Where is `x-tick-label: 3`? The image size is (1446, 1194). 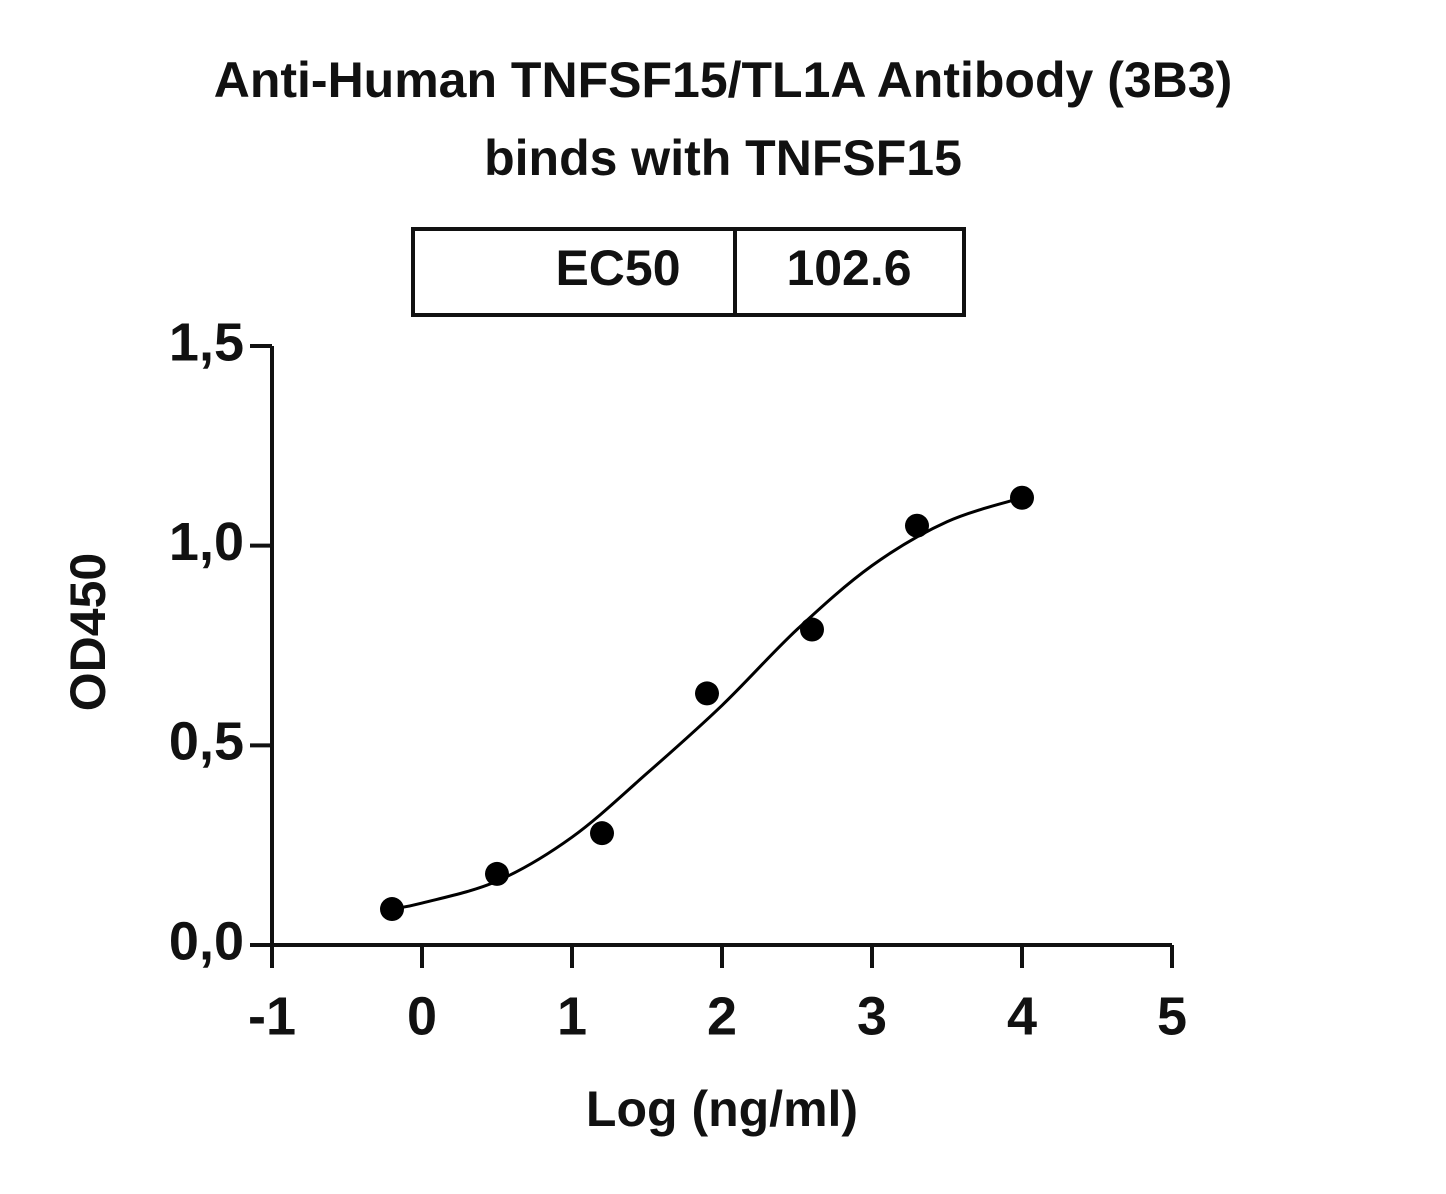
x-tick-label: 3 is located at coordinates (872, 1016).